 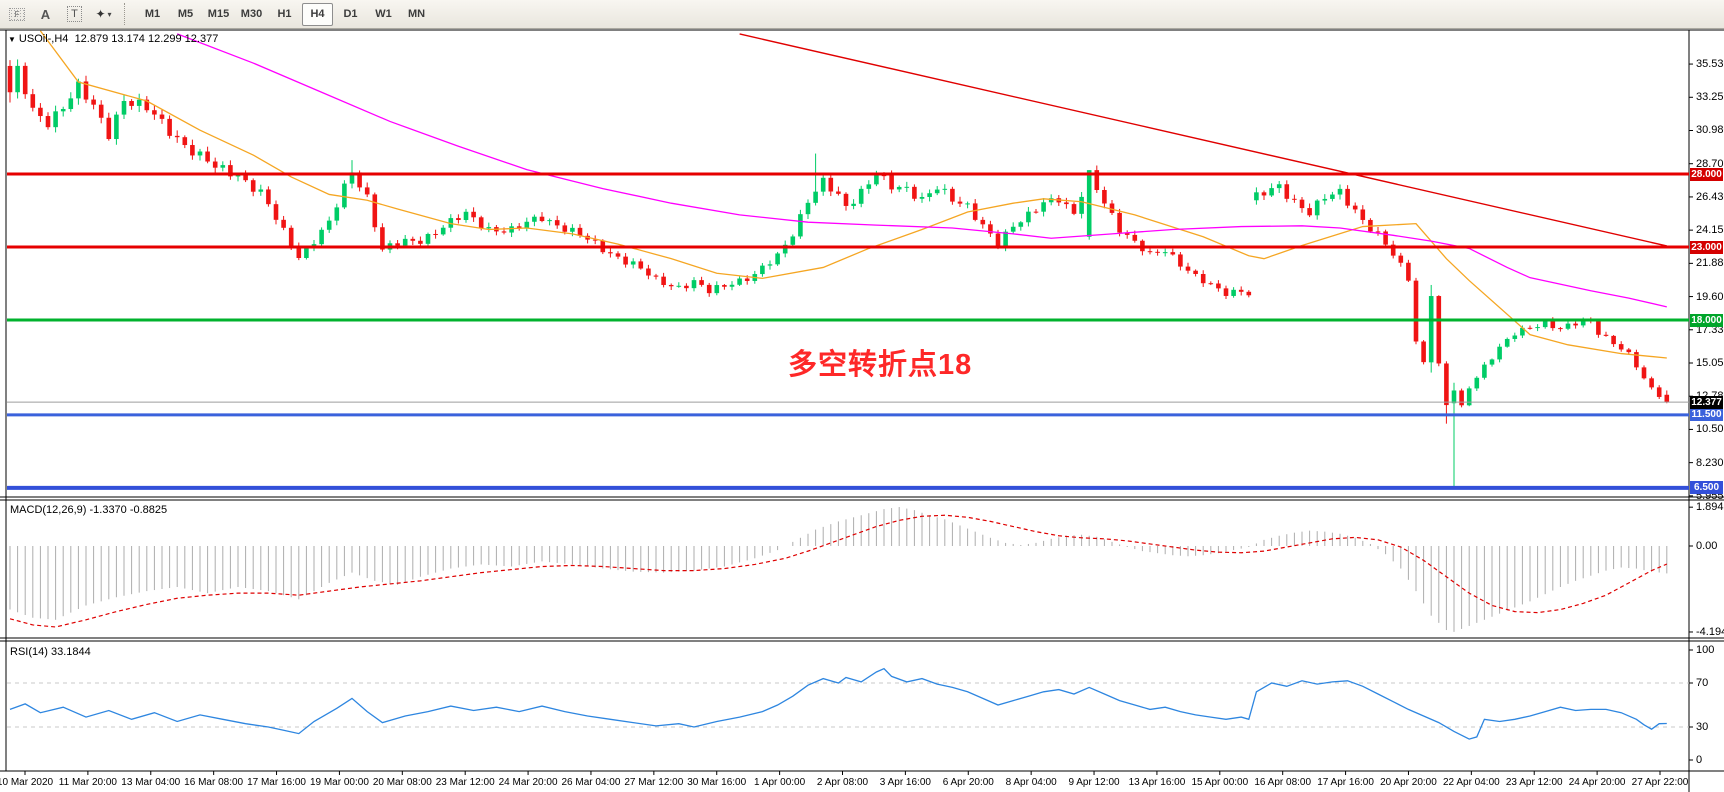 I want to click on timeframe-button-H1: H1, so click(x=284, y=13).